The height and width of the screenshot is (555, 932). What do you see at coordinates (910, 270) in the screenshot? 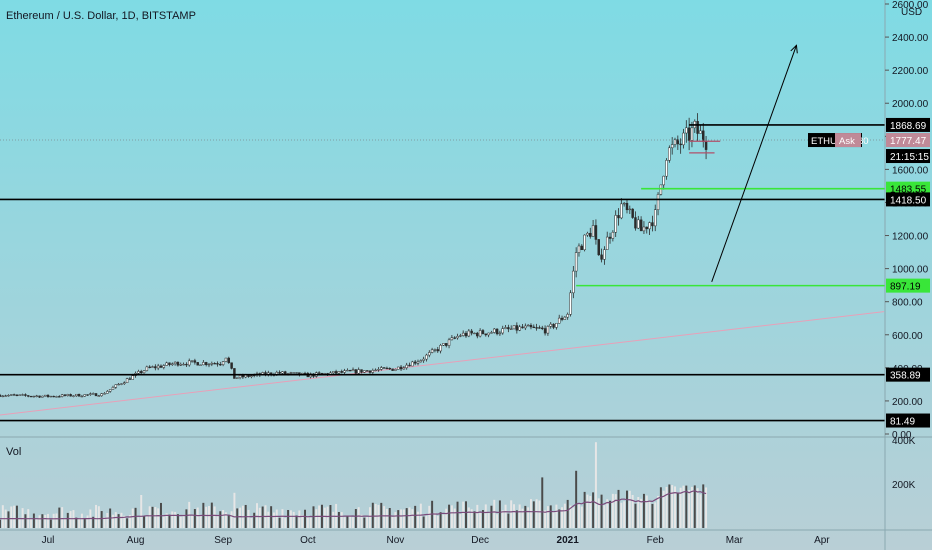
I see `y-tick-label: 1000.00` at bounding box center [910, 270].